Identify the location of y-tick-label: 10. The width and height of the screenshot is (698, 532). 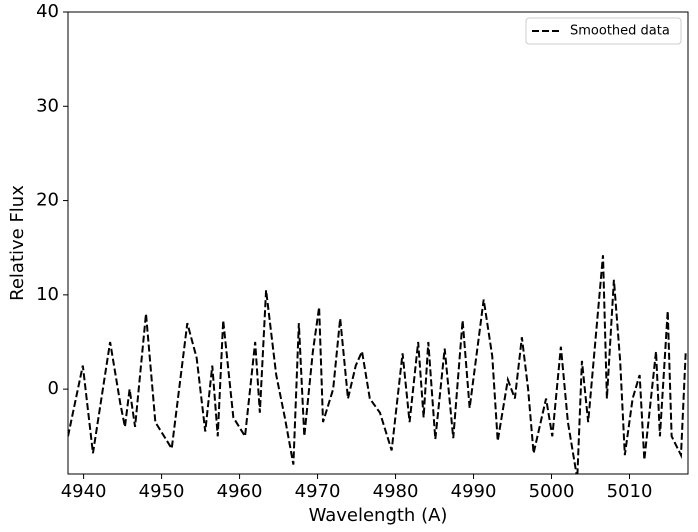
(47, 294).